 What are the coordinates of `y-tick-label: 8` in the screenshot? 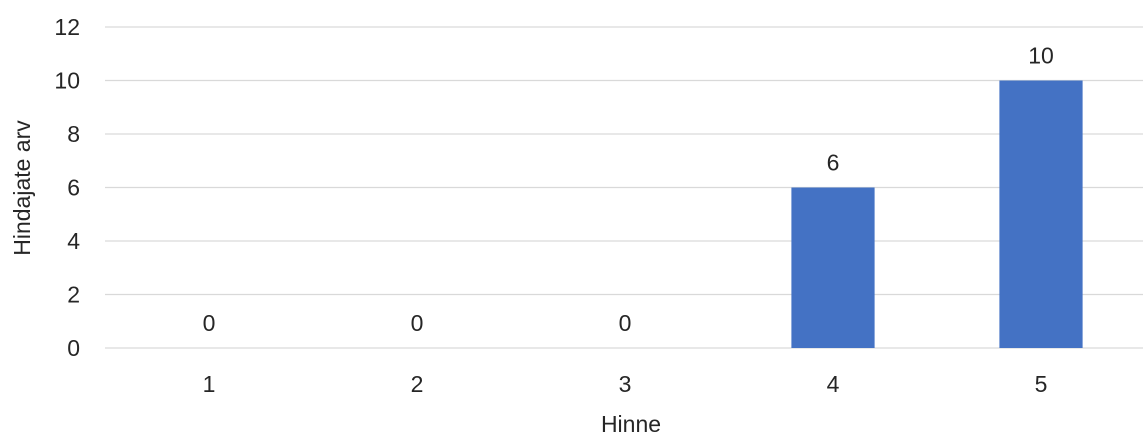 It's located at (73, 134).